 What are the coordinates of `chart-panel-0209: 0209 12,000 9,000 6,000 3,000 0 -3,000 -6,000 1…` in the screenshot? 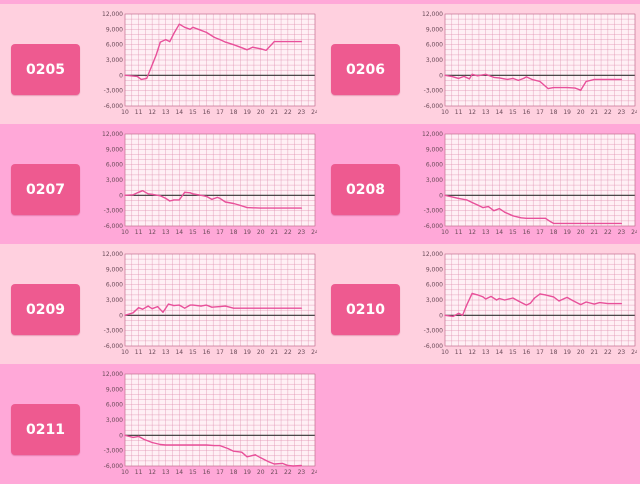 It's located at (160, 304).